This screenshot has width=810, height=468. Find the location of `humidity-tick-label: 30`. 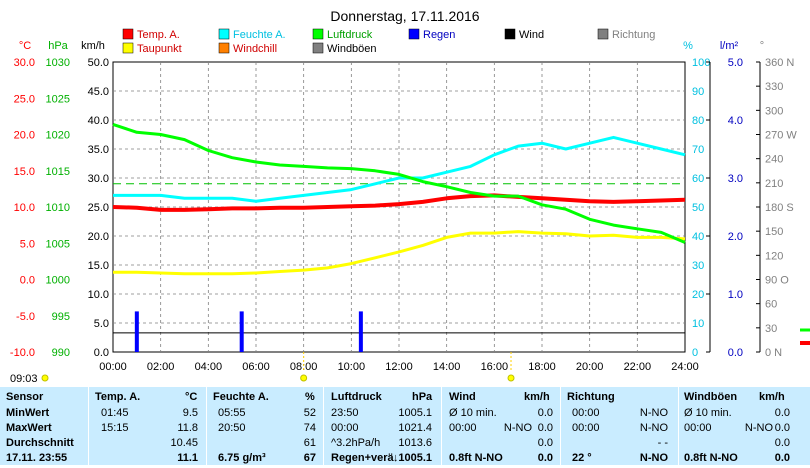

humidity-tick-label: 30 is located at coordinates (698, 266).